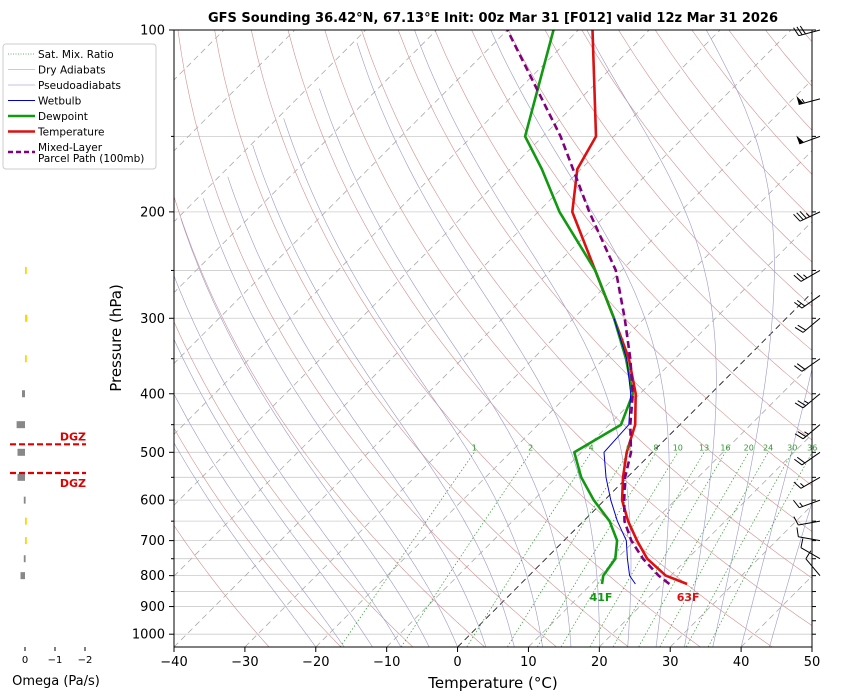 Image resolution: width=853 pixels, height=696 pixels. Describe the element at coordinates (85, 660) in the screenshot. I see `omega-x-tick-label: −2` at that location.